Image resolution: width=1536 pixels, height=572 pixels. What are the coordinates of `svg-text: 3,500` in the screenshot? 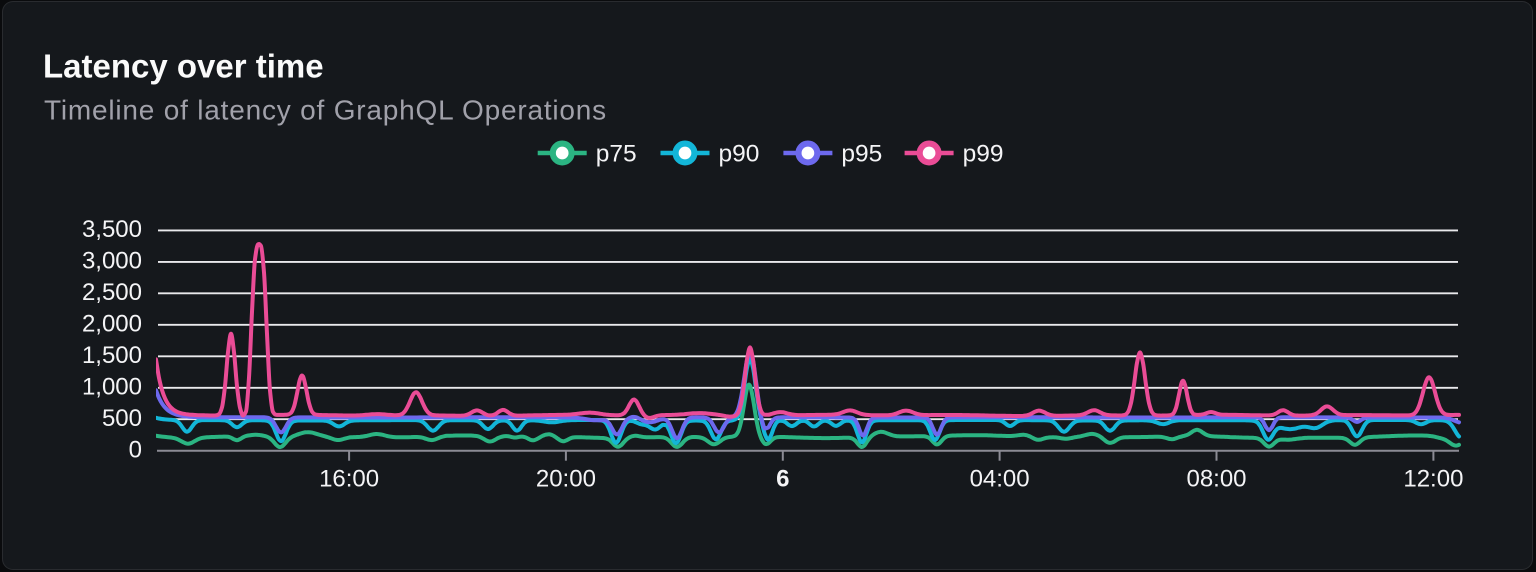 It's located at (112, 229).